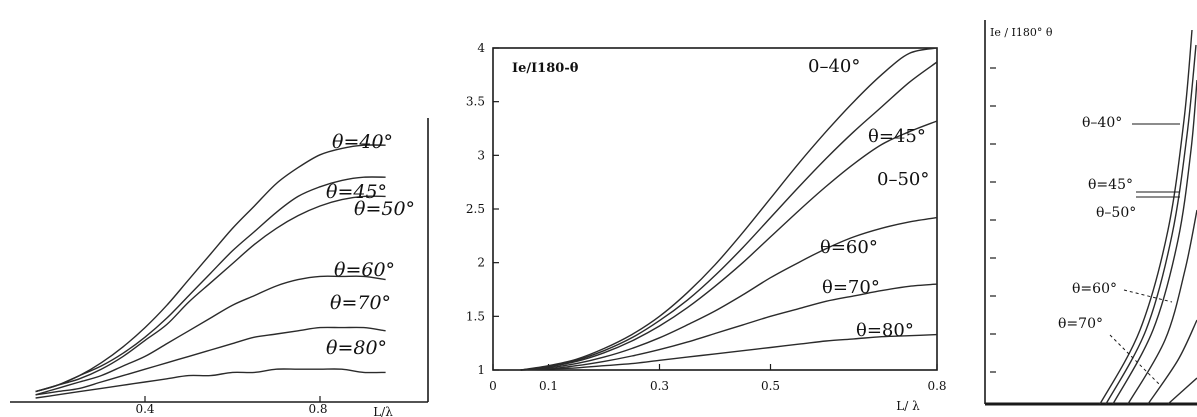 Image resolution: width=1197 pixels, height=417 pixels. What do you see at coordinates (849, 247) in the screenshot?
I see `series-label-middle-60: θ=60°` at bounding box center [849, 247].